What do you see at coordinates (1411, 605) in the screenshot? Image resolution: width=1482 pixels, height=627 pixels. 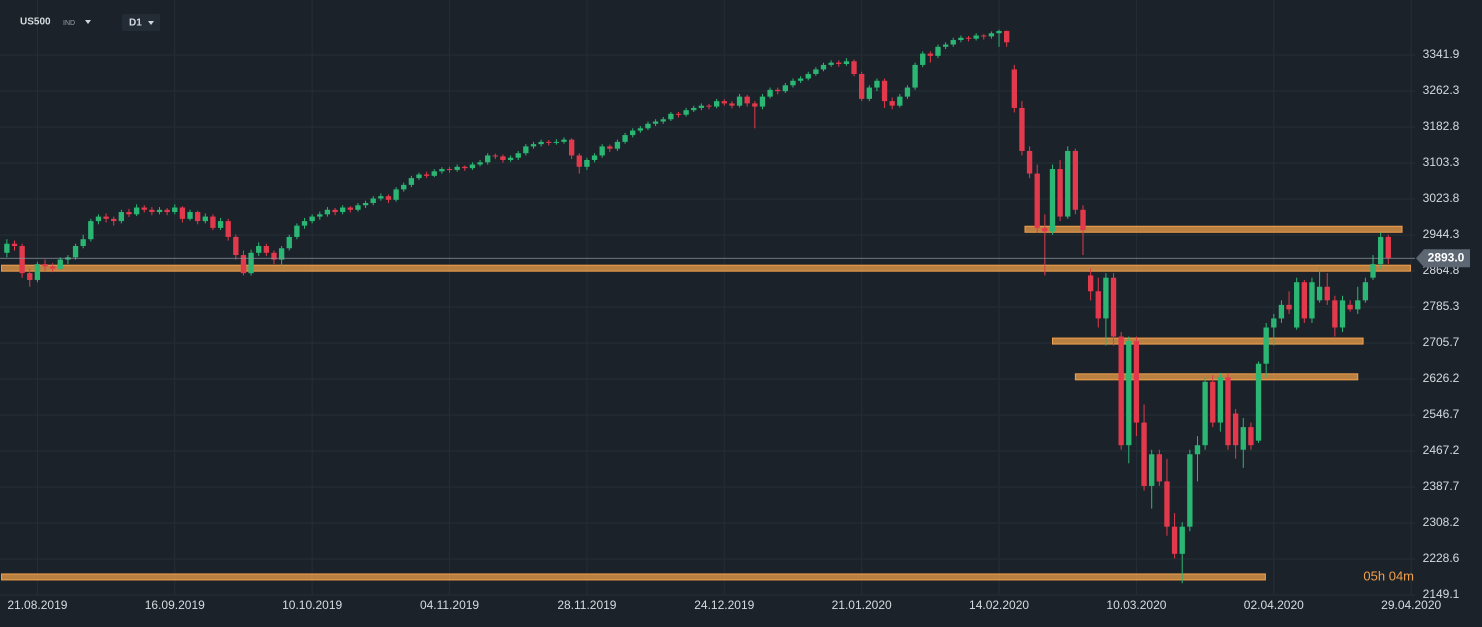 I see `x-tick-label: 29.04.2020` at bounding box center [1411, 605].